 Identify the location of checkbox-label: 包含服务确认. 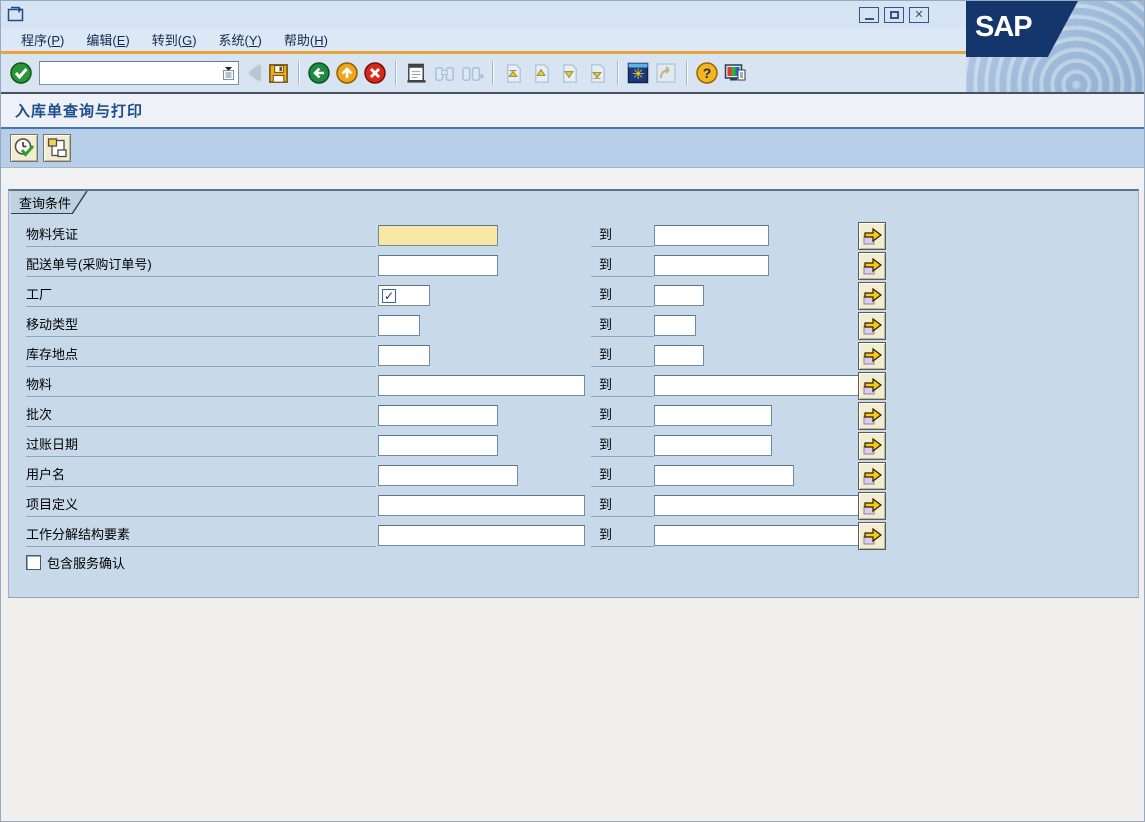
(86, 563).